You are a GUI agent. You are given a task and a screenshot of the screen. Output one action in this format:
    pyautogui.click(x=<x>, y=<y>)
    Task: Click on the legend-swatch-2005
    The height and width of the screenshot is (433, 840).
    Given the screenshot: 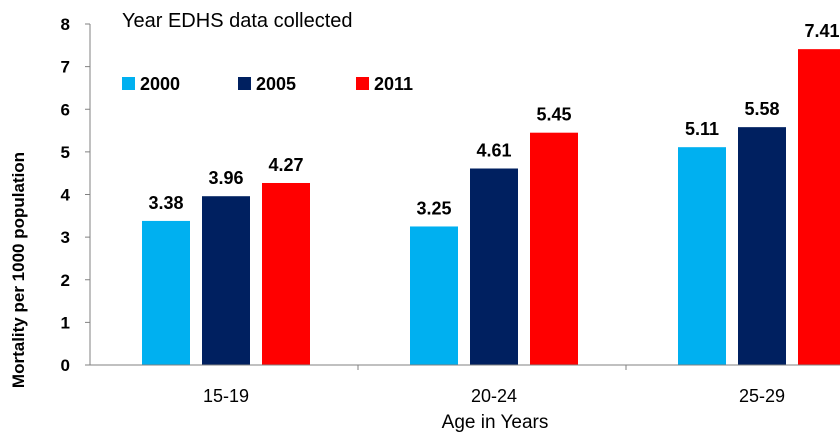 What is the action you would take?
    pyautogui.click(x=244, y=83)
    